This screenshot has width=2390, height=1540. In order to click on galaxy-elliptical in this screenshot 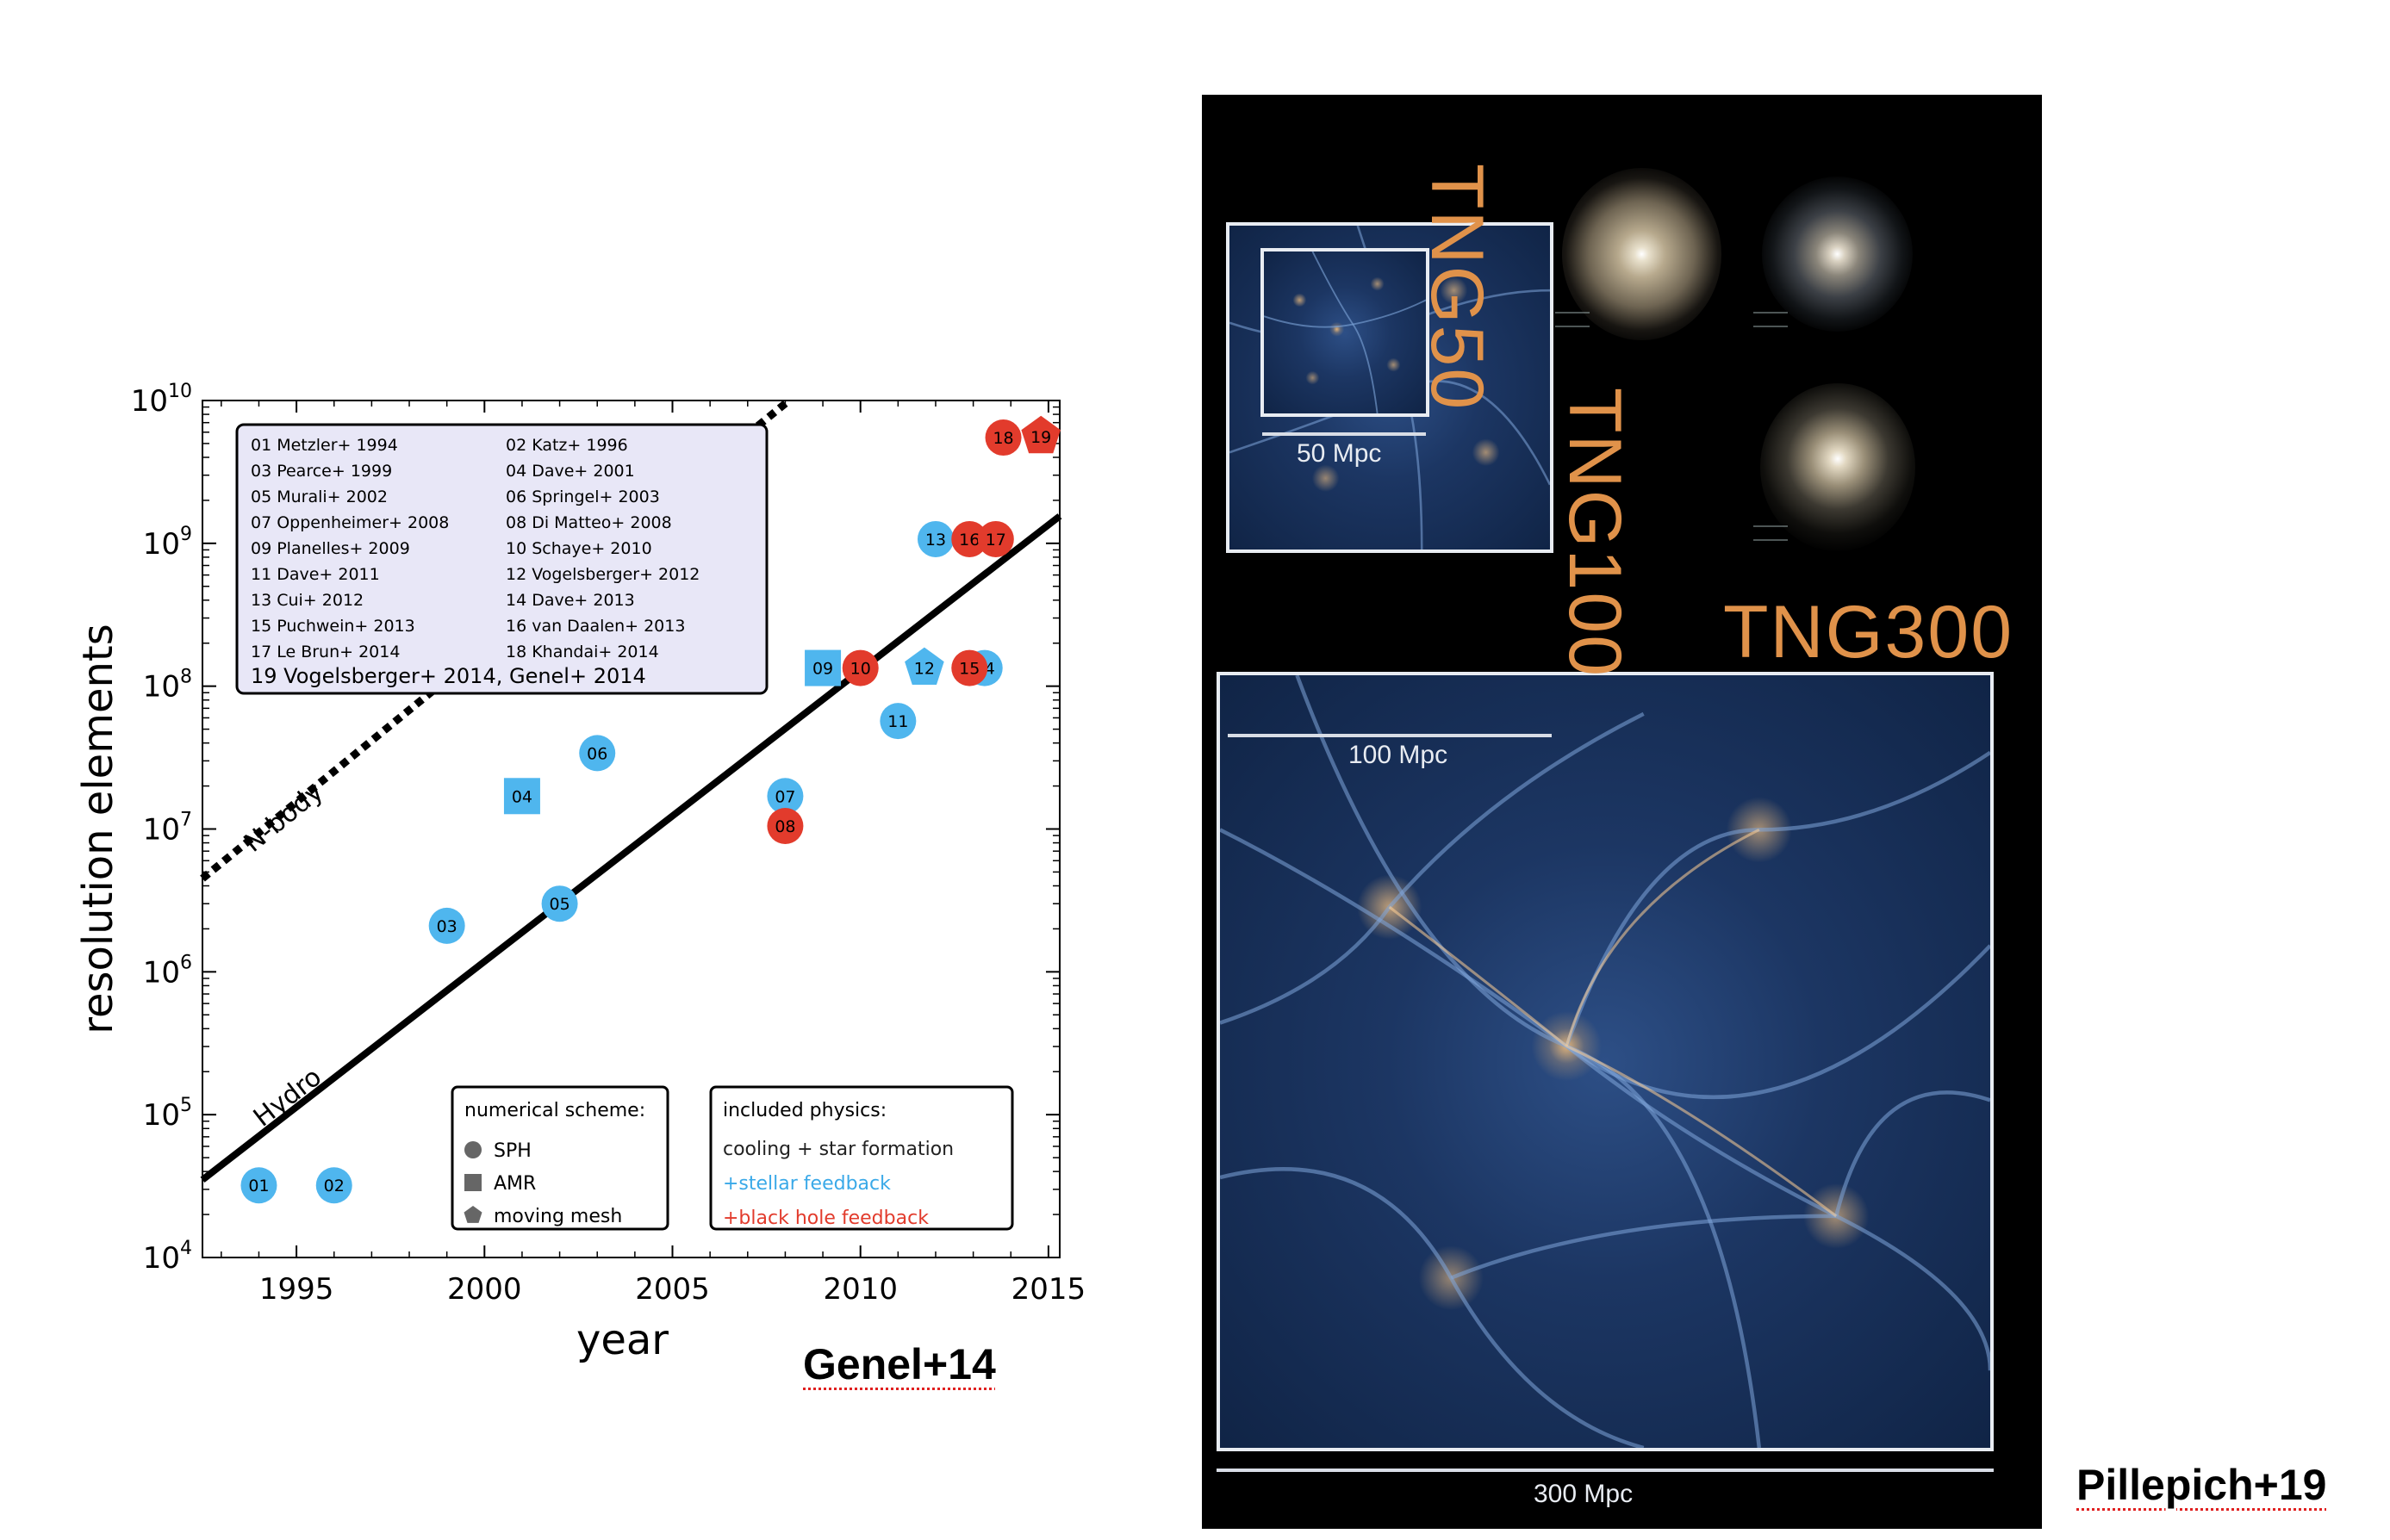, I will do `click(1641, 254)`.